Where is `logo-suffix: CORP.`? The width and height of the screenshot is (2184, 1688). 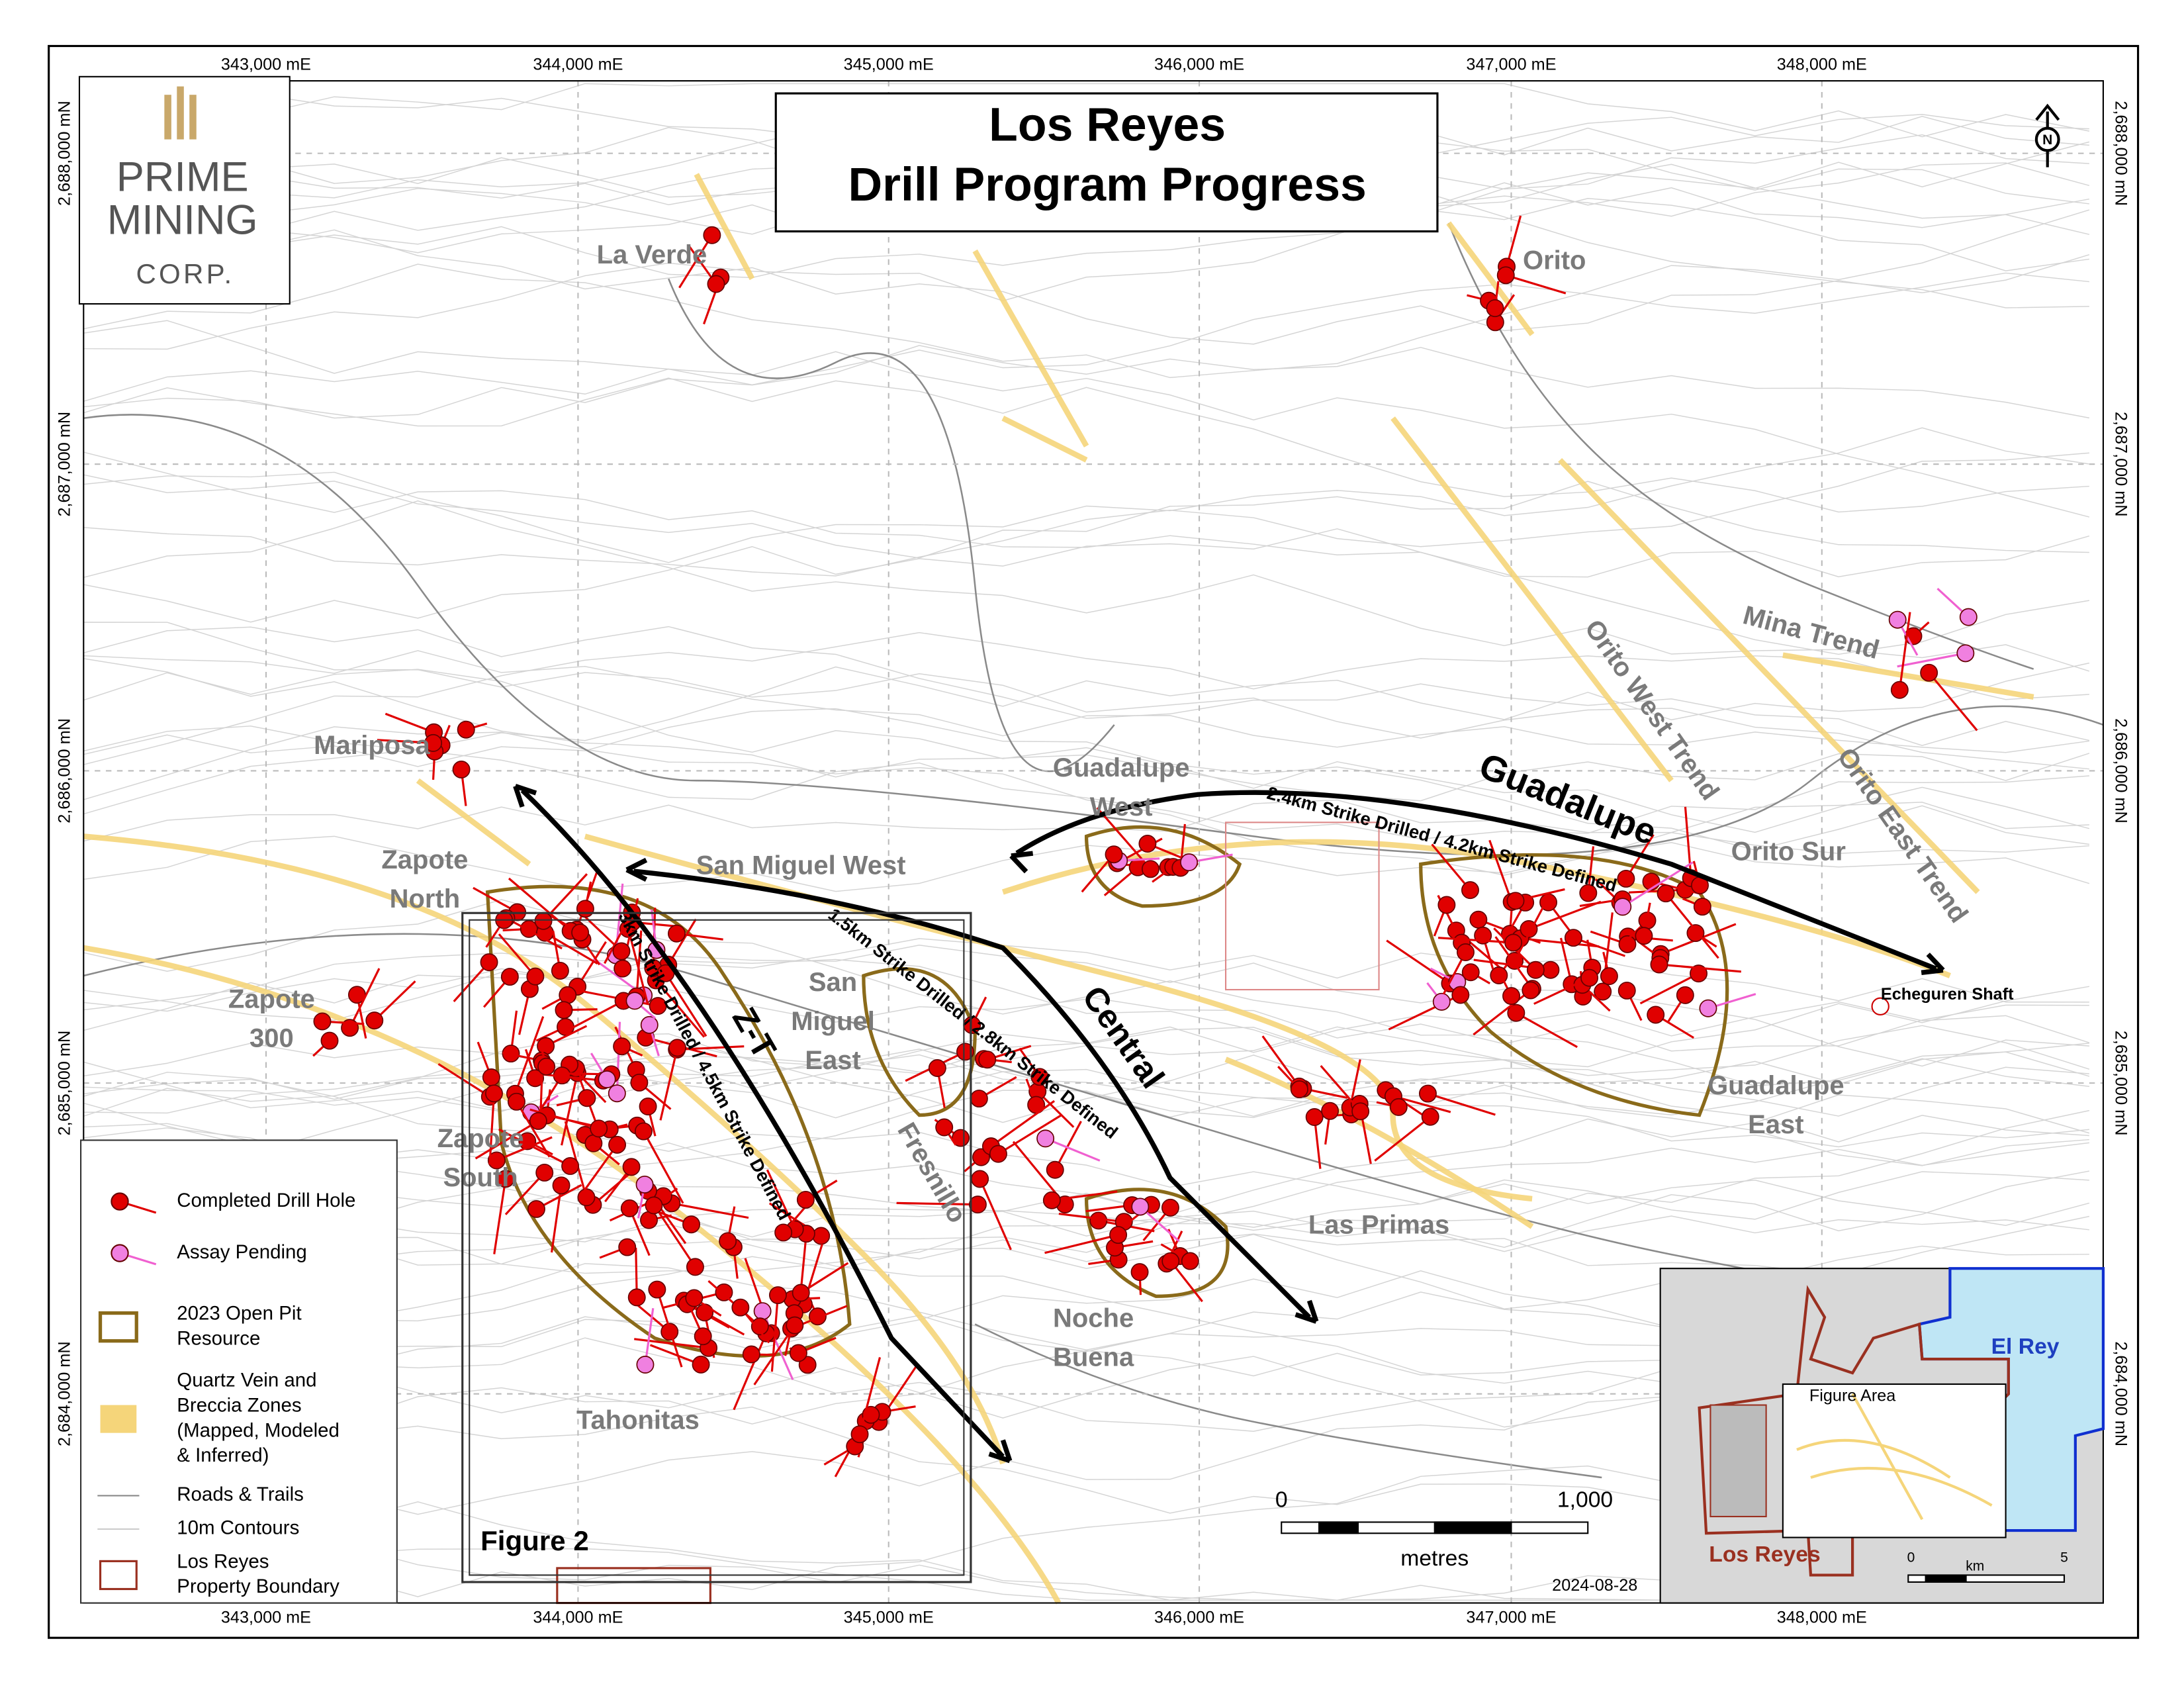 logo-suffix: CORP. is located at coordinates (185, 273).